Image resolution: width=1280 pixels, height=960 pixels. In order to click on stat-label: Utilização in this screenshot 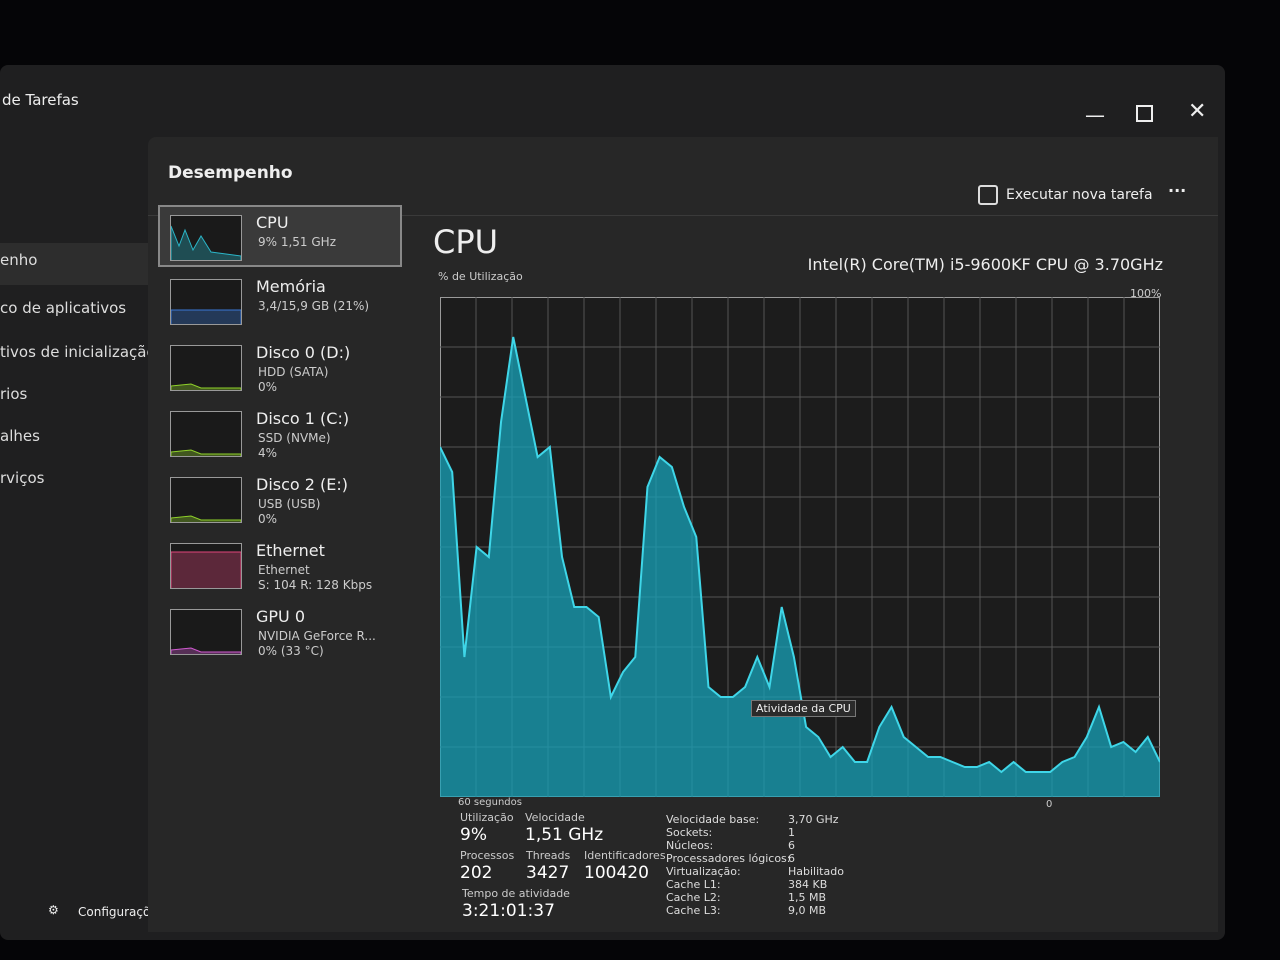, I will do `click(487, 817)`.